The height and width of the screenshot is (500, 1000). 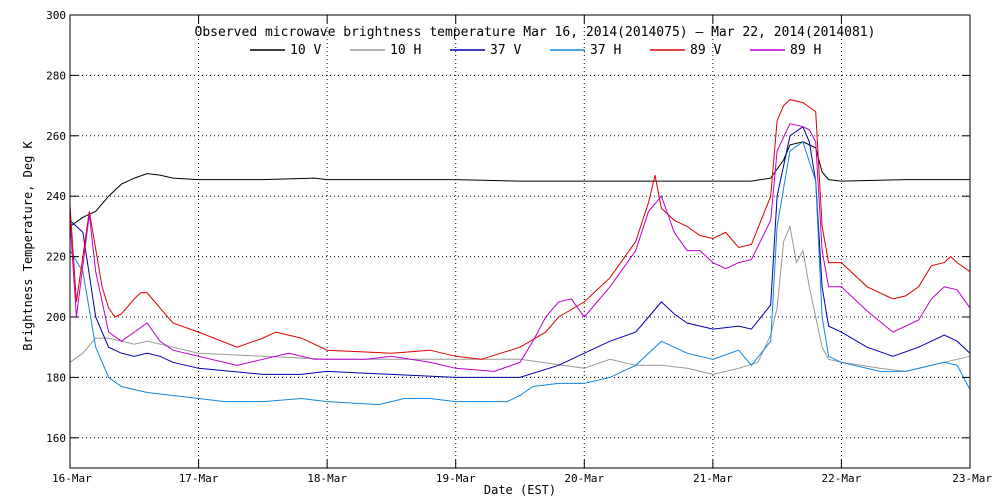 I want to click on legend-label: 37 H, so click(x=605, y=50).